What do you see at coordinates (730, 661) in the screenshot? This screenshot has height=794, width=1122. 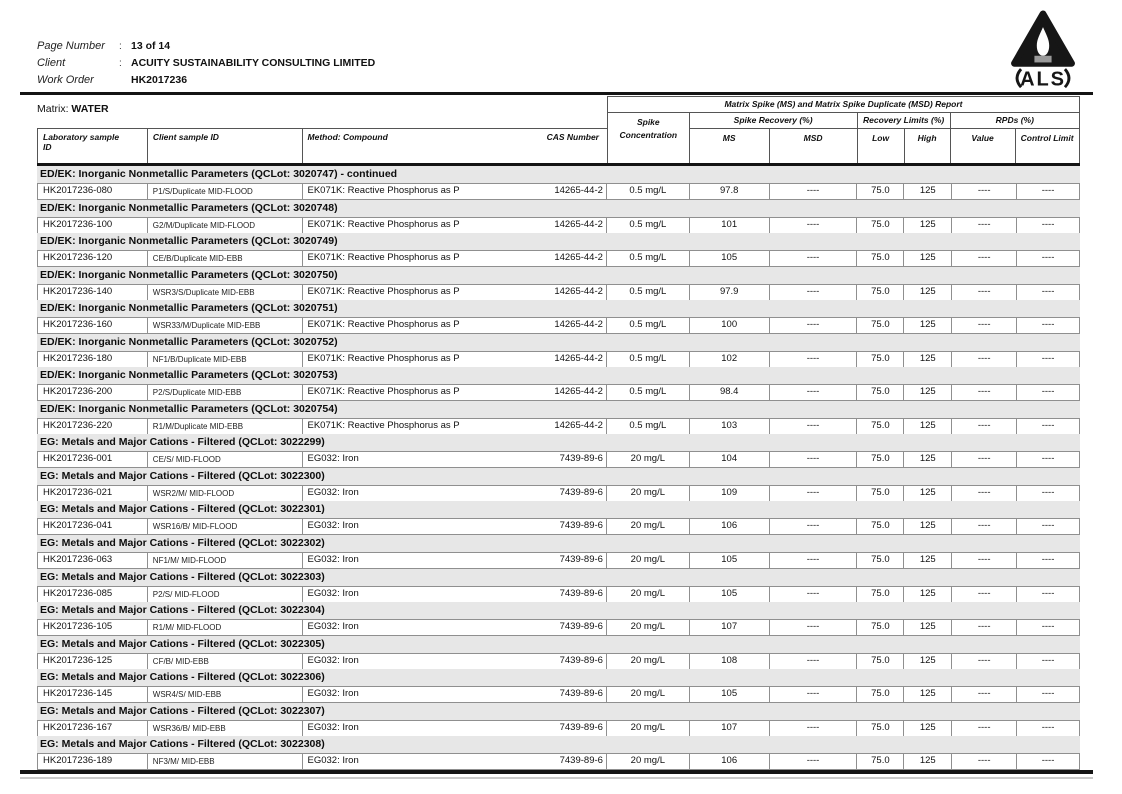 I see `ms-recovery-cell: 108` at bounding box center [730, 661].